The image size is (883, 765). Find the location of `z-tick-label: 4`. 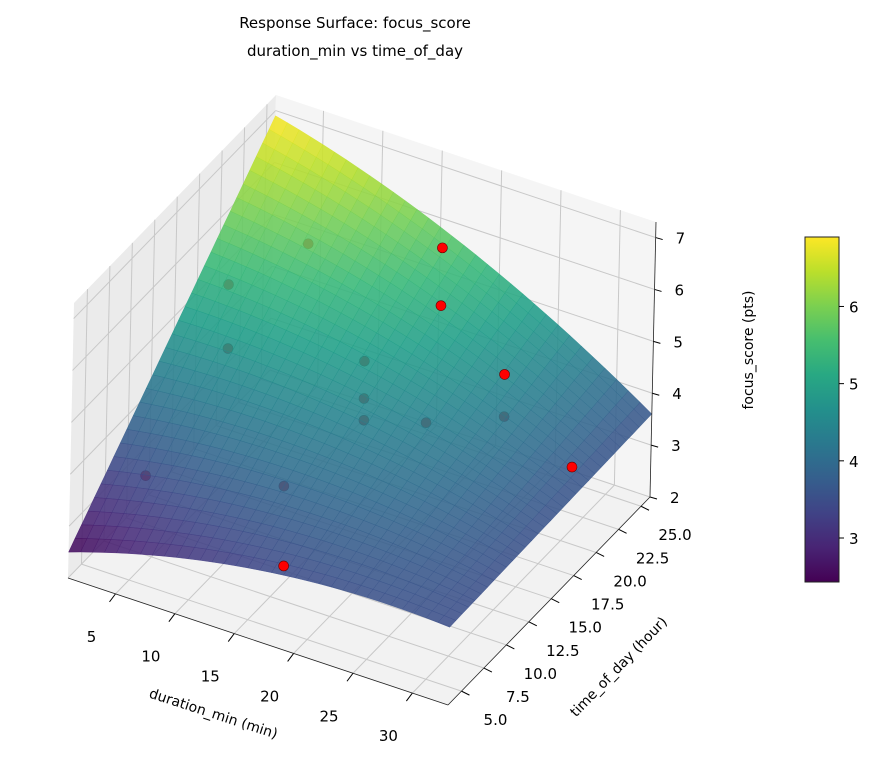

z-tick-label: 4 is located at coordinates (677, 394).